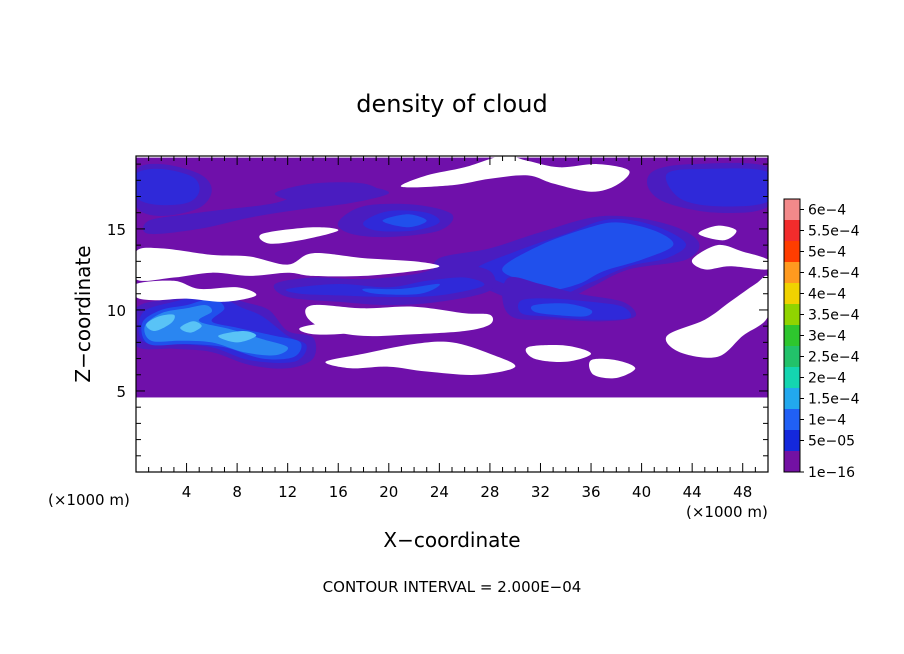 This screenshot has height=654, width=904. I want to click on x-tick-label: 8, so click(237, 492).